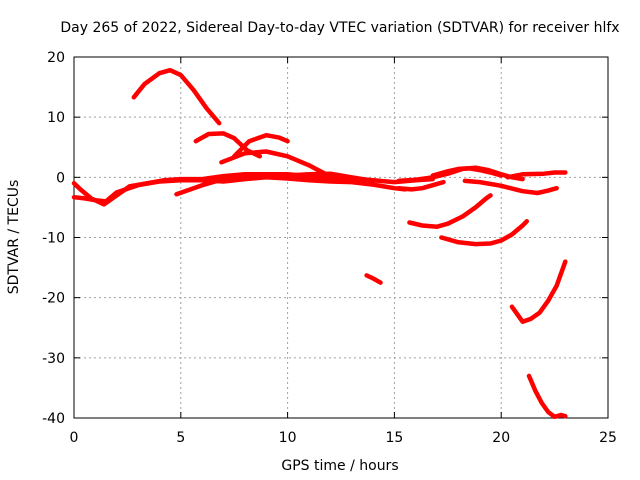 The height and width of the screenshot is (480, 640). Describe the element at coordinates (60, 178) in the screenshot. I see `y-tick-label: 0` at that location.